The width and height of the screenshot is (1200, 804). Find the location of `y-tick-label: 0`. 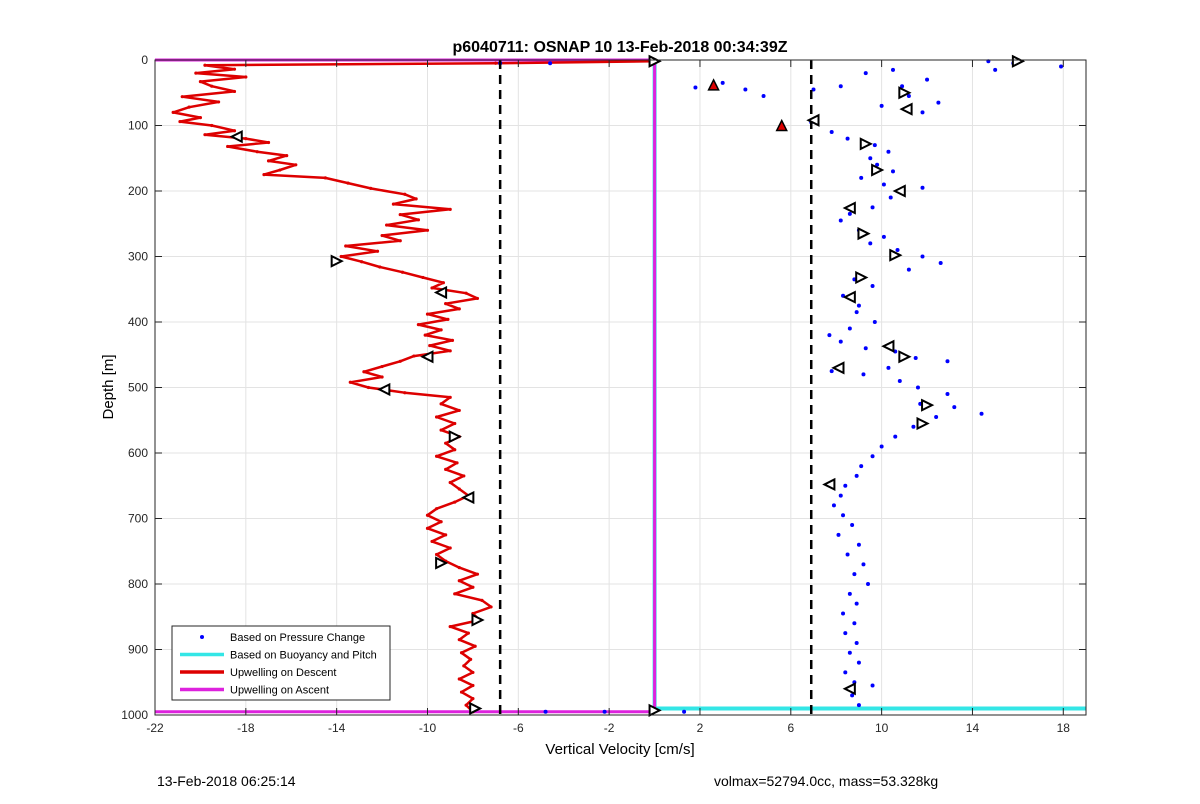

y-tick-label: 0 is located at coordinates (144, 60).